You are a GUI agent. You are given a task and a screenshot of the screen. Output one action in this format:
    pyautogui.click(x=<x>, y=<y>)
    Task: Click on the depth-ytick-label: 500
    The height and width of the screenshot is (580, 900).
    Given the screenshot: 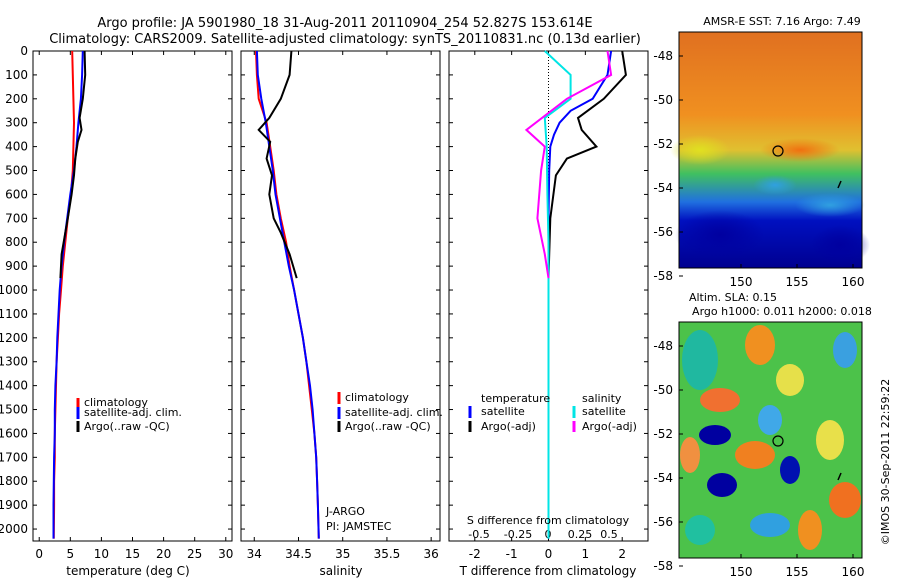 What is the action you would take?
    pyautogui.click(x=16, y=171)
    